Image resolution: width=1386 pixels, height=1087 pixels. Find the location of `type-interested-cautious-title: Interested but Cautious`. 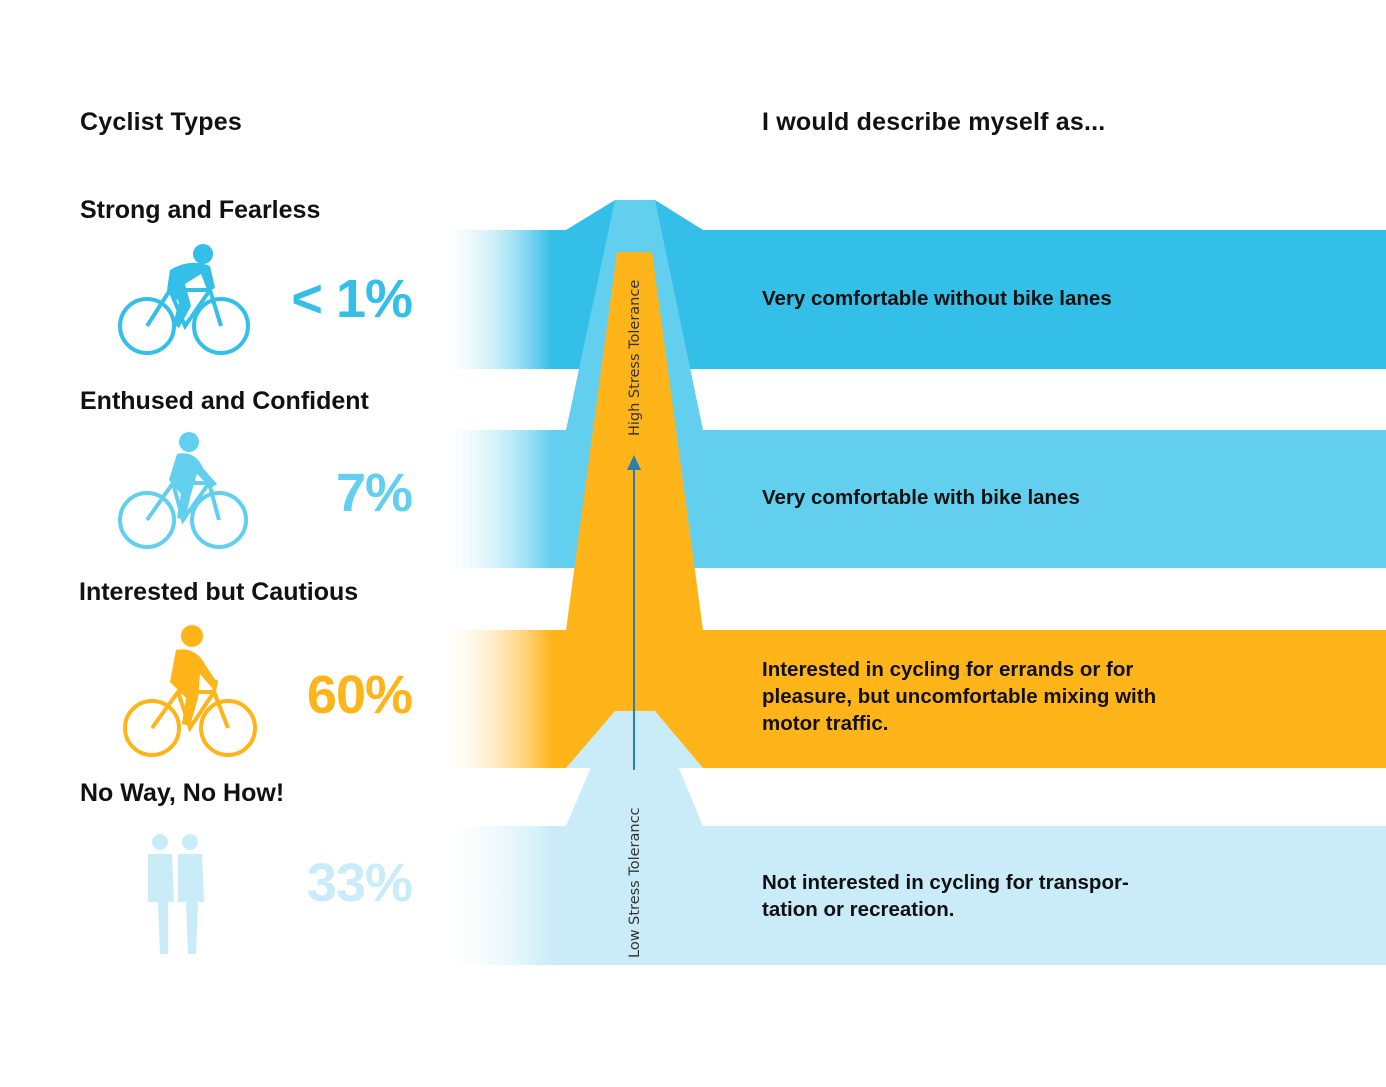

type-interested-cautious-title: Interested but Cautious is located at coordinates (219, 592).